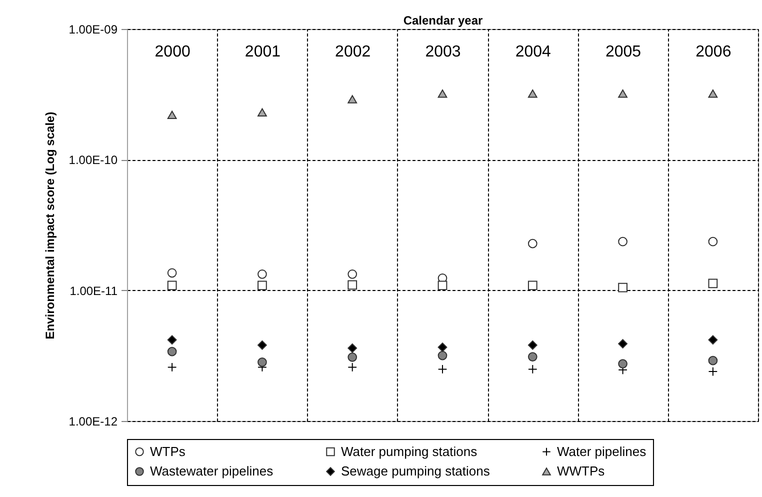 The image size is (762, 497). Describe the element at coordinates (93, 160) in the screenshot. I see `y-tick-label: 1.00E-10` at that location.